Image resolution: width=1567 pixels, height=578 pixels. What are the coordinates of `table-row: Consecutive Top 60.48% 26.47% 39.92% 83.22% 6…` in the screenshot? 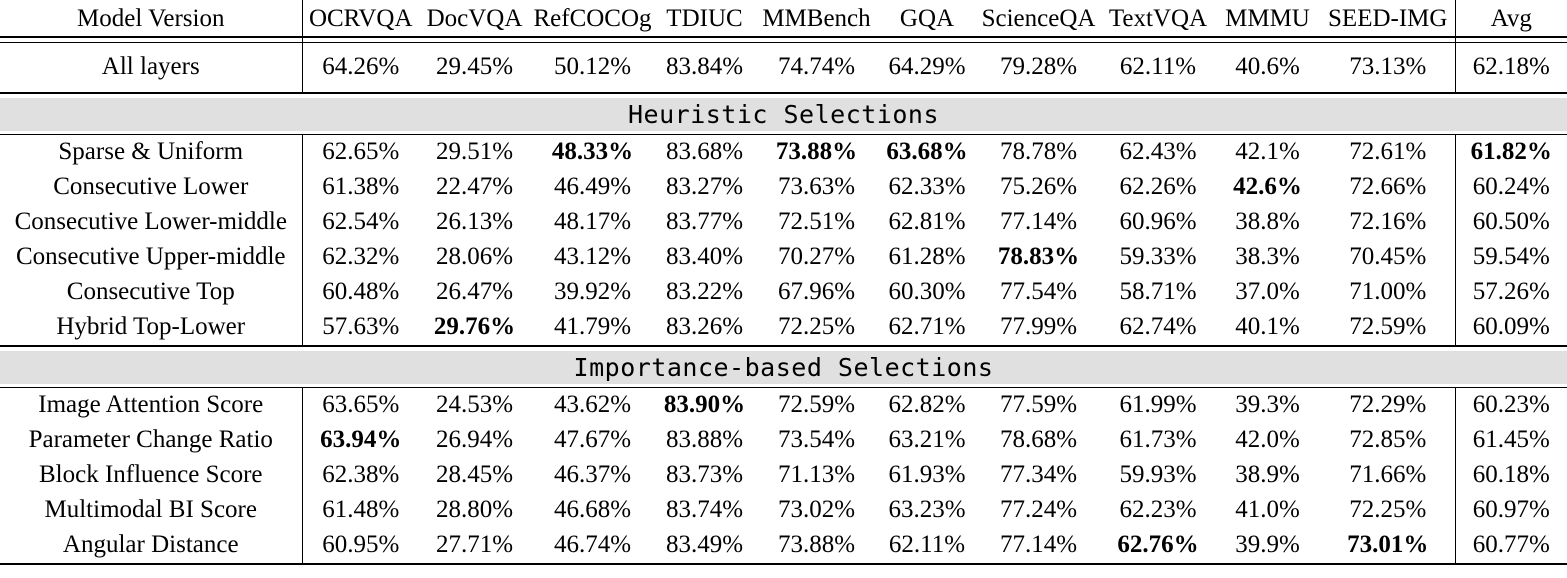 It's located at (783, 292).